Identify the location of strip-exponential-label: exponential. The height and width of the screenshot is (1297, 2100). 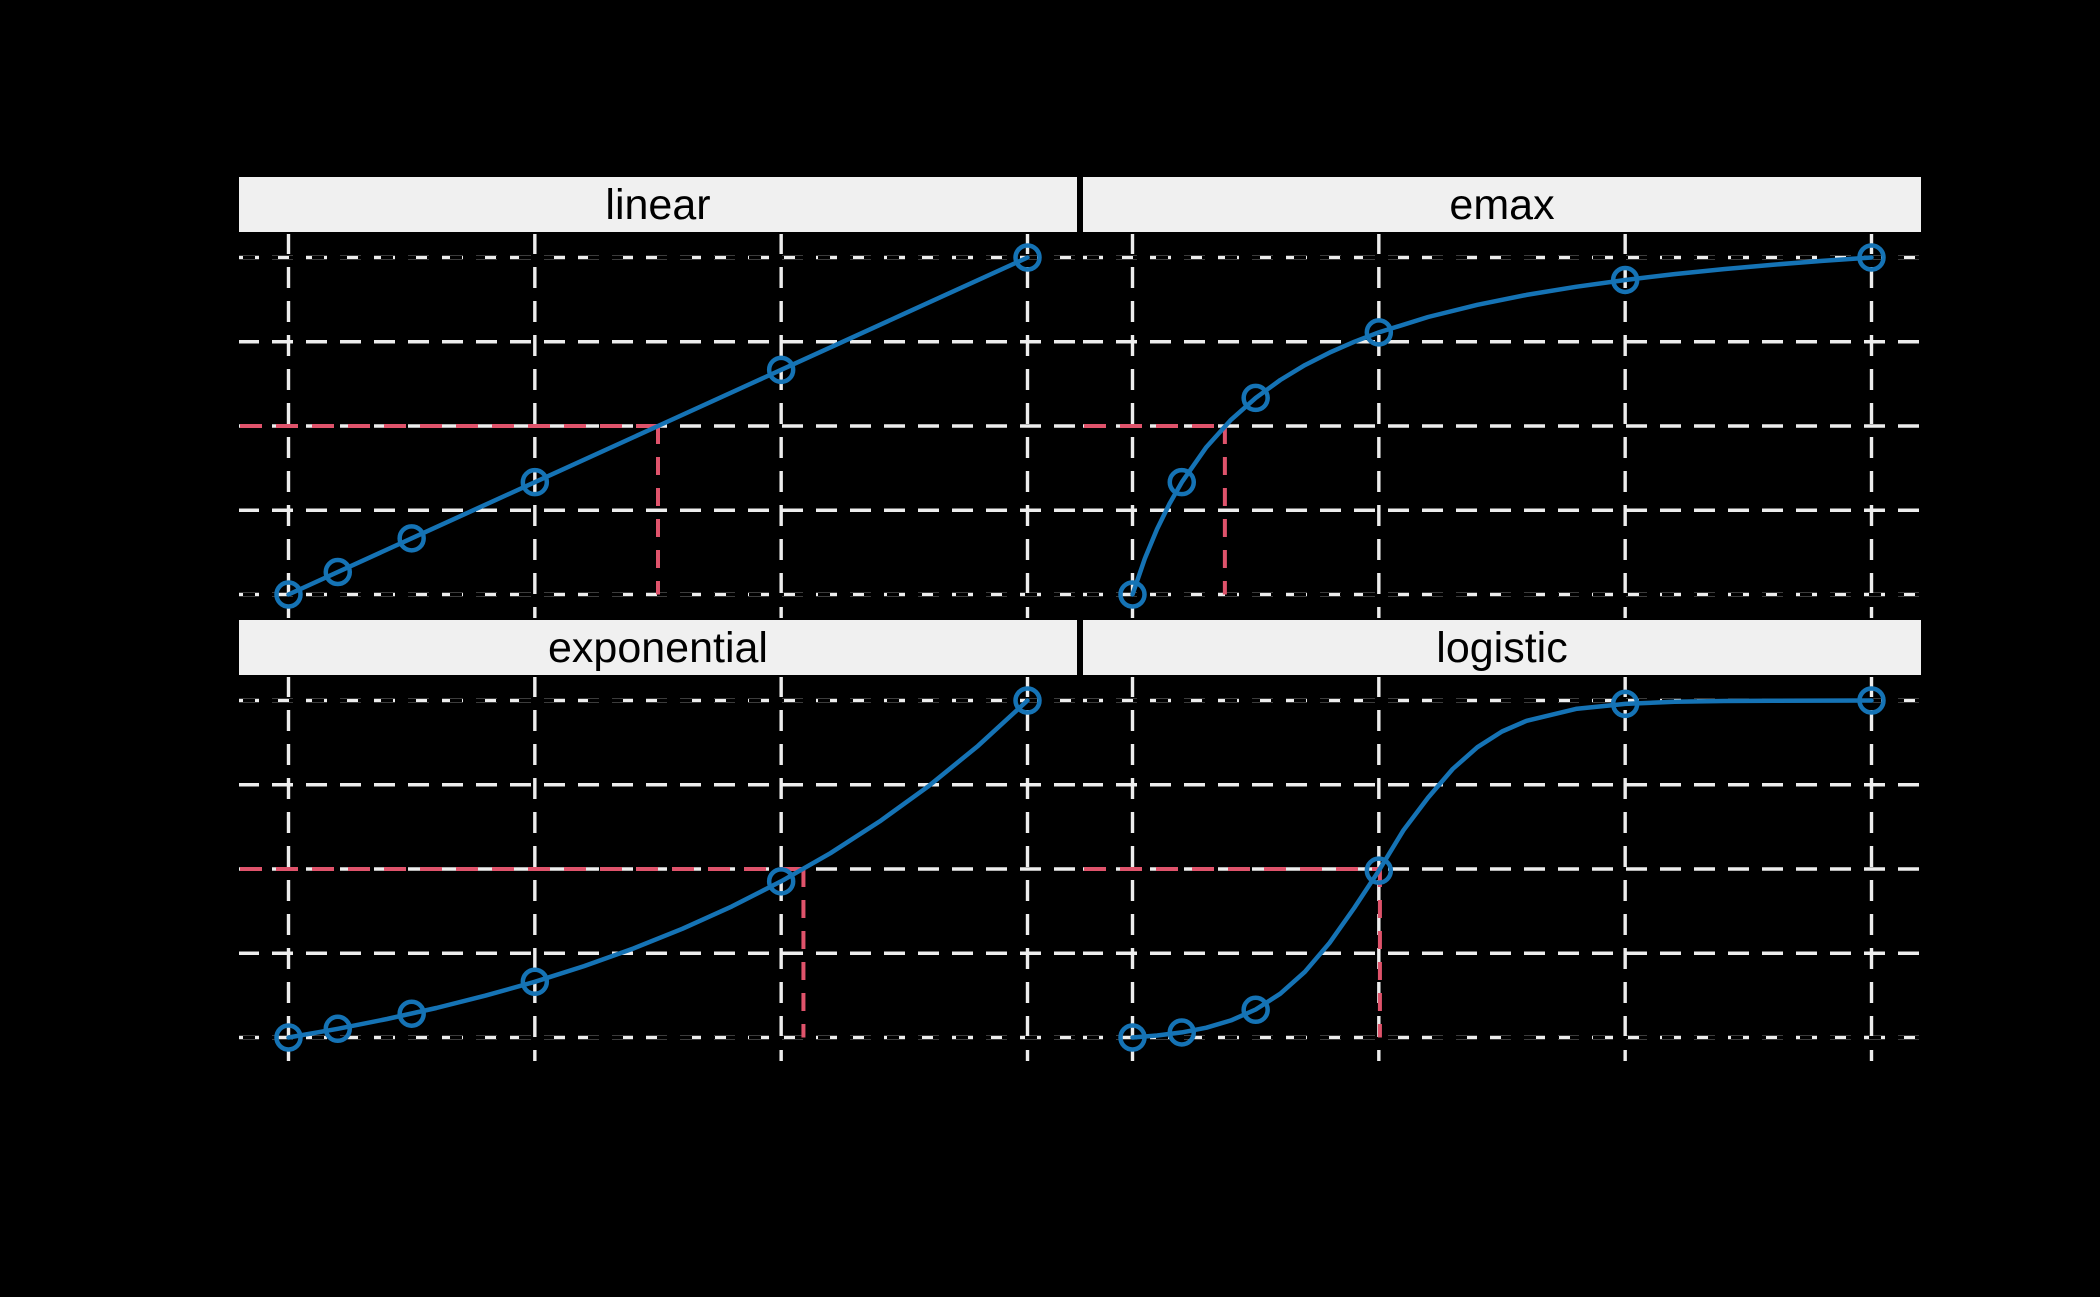
(658, 648).